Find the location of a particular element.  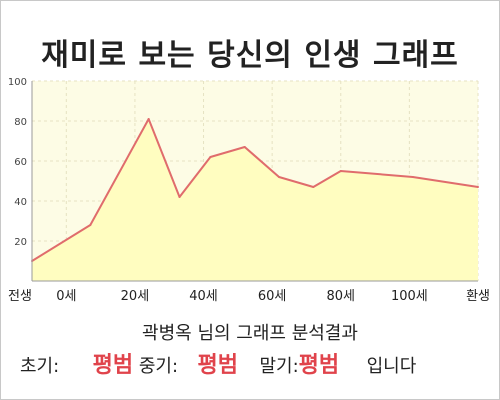

x-tick-label: 40세 is located at coordinates (203, 296).